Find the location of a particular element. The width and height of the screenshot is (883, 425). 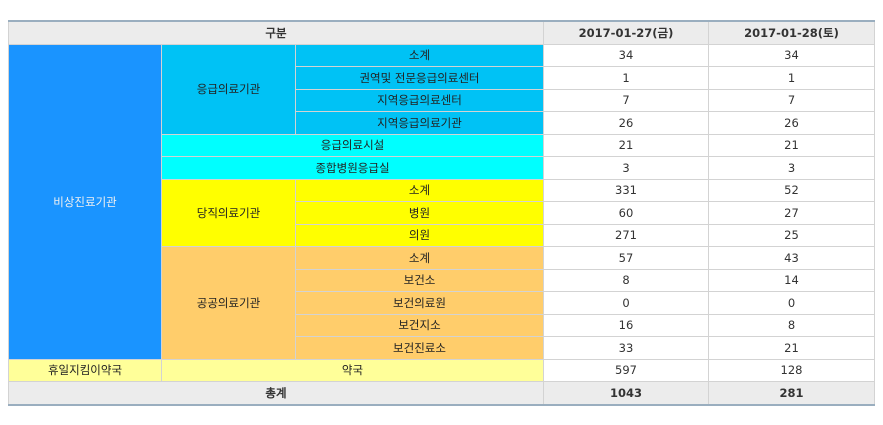

table-row: 지역응급의료센터 7 7 is located at coordinates (442, 100).